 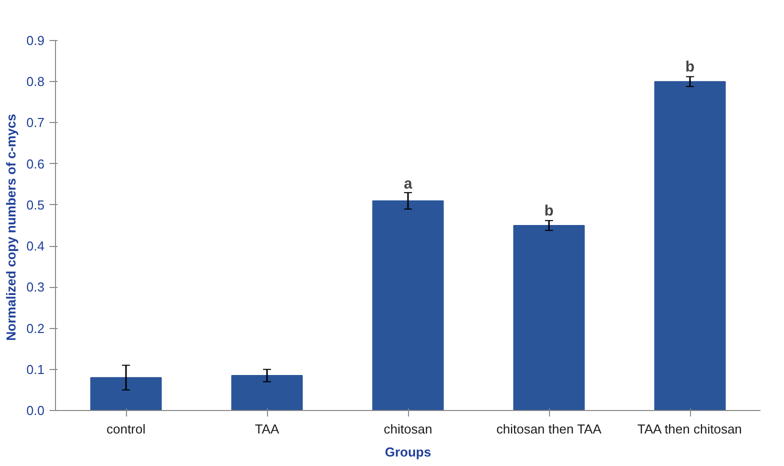 What do you see at coordinates (35, 204) in the screenshot?
I see `y-tick-label: 0.5` at bounding box center [35, 204].